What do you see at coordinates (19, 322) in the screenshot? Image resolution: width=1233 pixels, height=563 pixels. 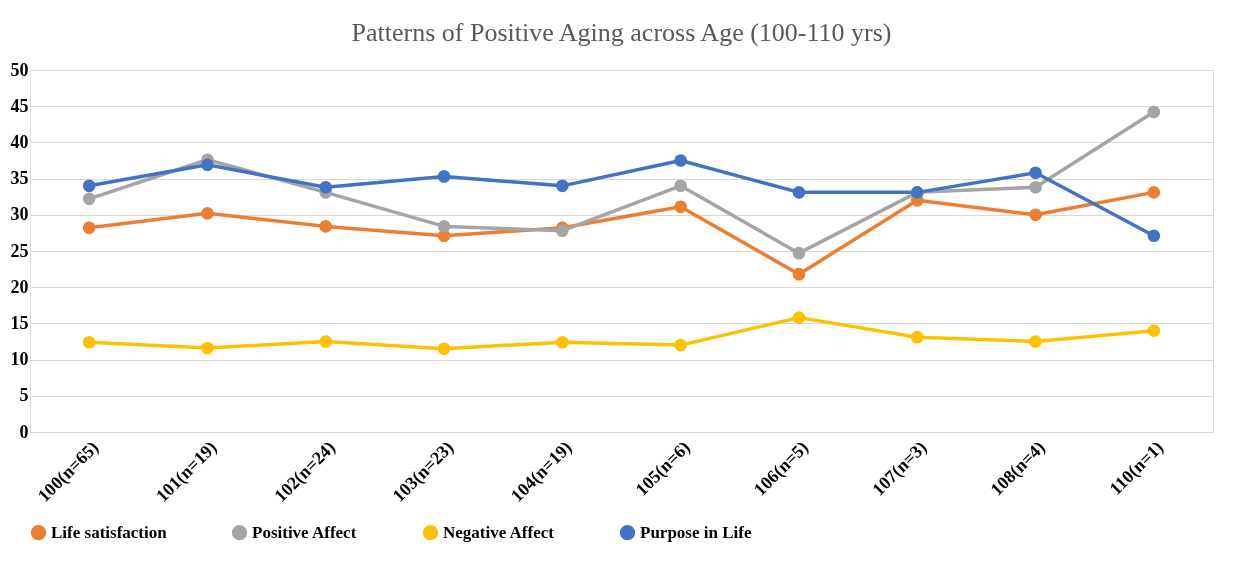 I see `y-tick-label: 15` at bounding box center [19, 322].